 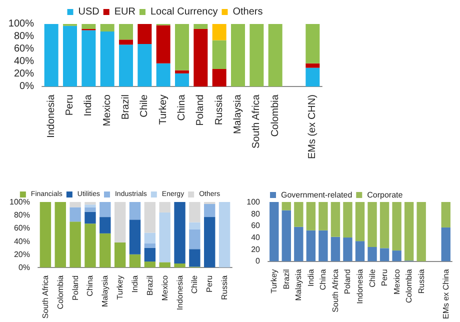 I want to click on legend-label: Others, so click(x=247, y=12).